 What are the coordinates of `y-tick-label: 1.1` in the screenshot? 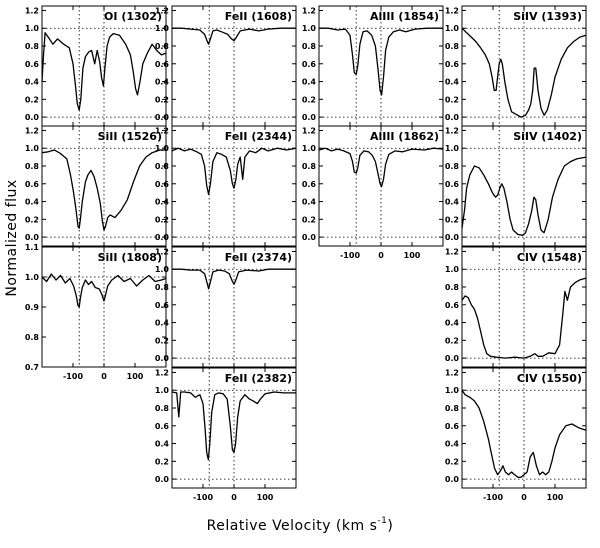 It's located at (32, 247).